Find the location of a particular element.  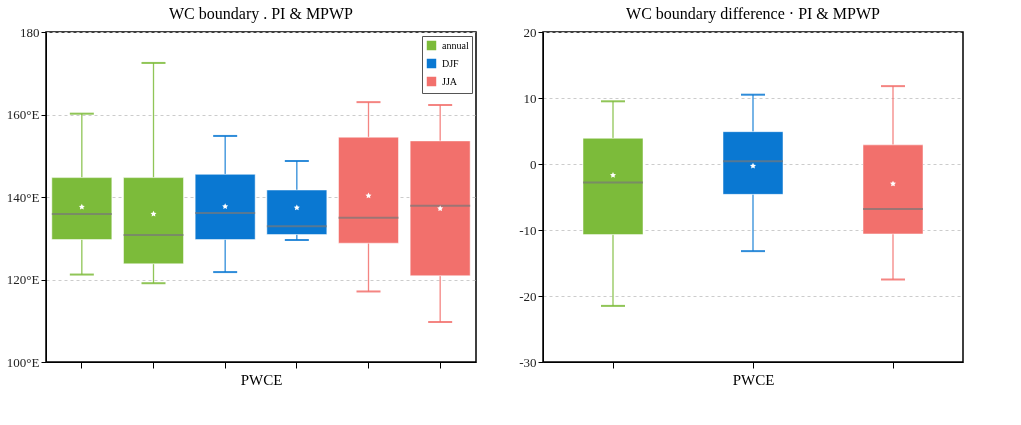

y-tick-label: 120°E is located at coordinates (23, 279).